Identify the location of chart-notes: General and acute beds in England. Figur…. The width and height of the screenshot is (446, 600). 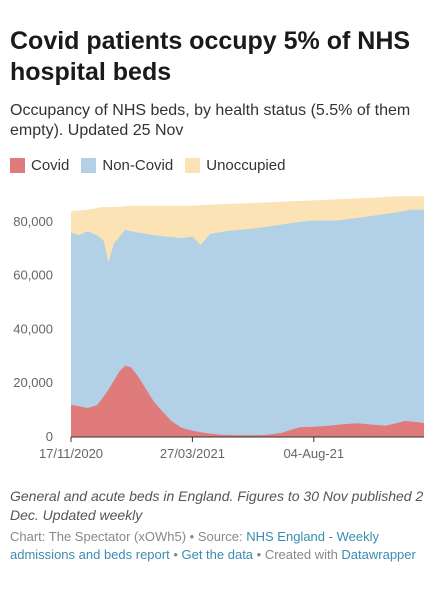
(217, 505).